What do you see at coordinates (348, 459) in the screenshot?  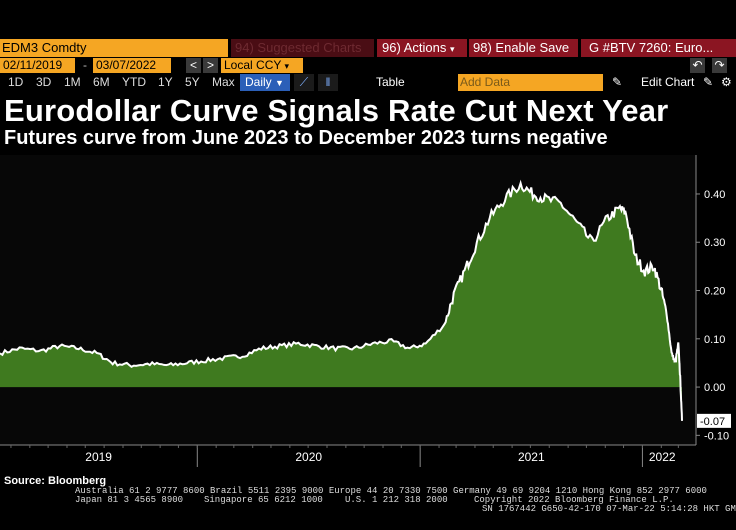 I see `x-axis-band` at bounding box center [348, 459].